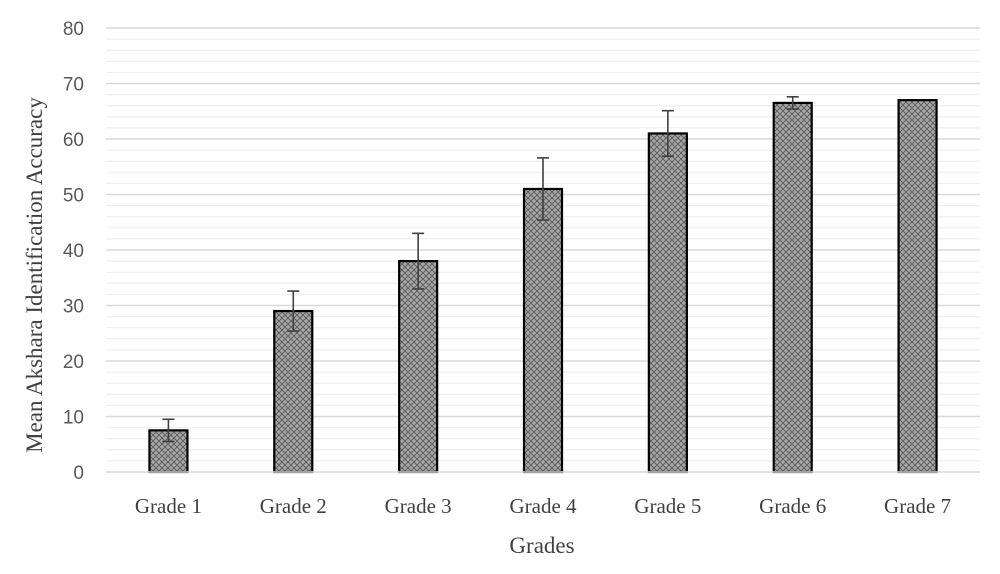 Image resolution: width=1000 pixels, height=574 pixels. I want to click on y-tick-label: 40, so click(73, 251).